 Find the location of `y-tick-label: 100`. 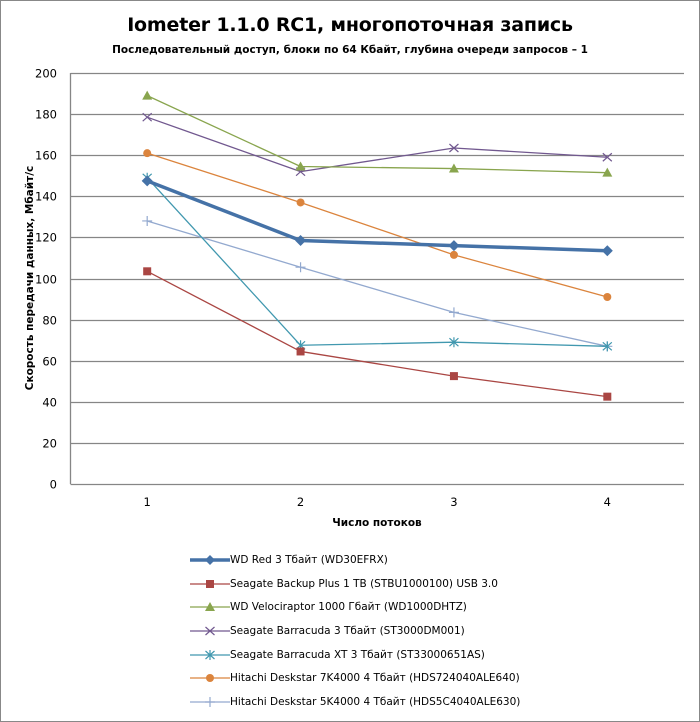

y-tick-label: 100 is located at coordinates (46, 280).